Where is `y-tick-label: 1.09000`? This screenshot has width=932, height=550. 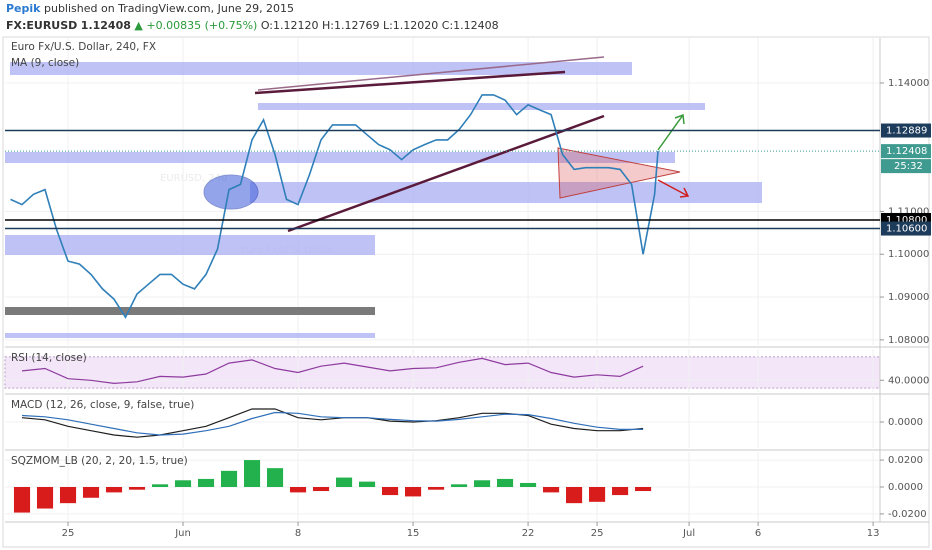
y-tick-label: 1.09000 is located at coordinates (908, 297).